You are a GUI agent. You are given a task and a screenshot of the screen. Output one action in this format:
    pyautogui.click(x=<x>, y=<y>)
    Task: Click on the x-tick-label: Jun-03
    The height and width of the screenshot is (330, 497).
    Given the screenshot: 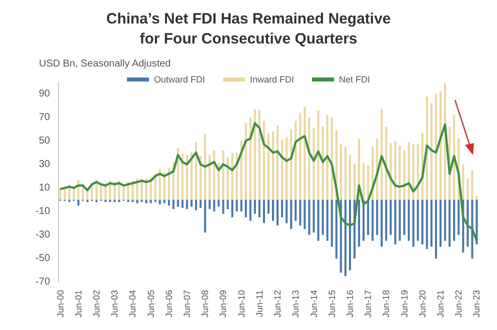 What is the action you would take?
    pyautogui.click(x=115, y=304)
    